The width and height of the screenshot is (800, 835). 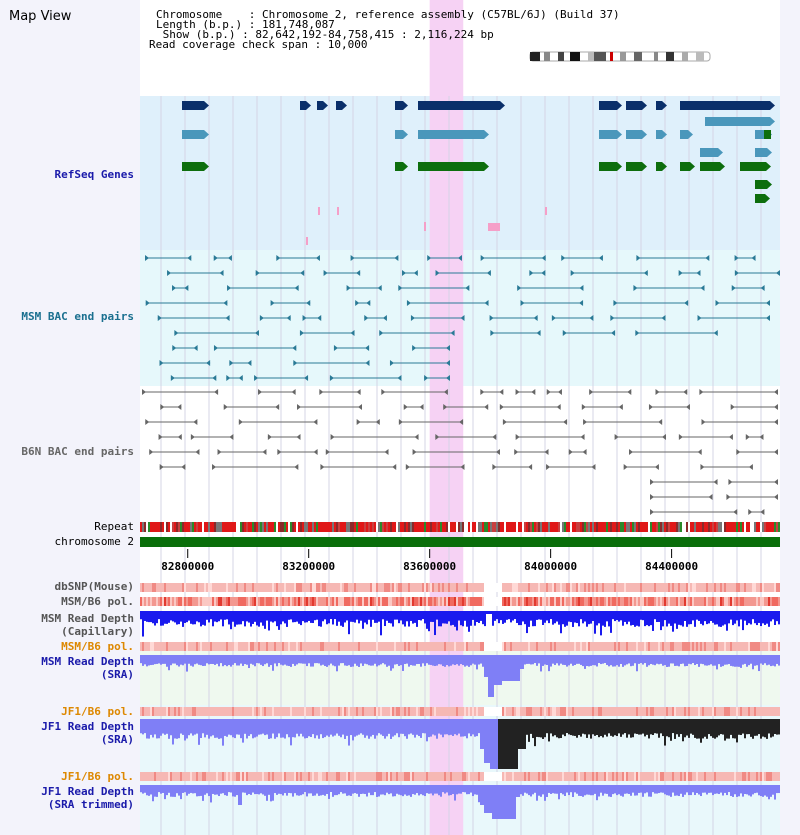 What do you see at coordinates (77, 451) in the screenshot?
I see `track-label-b6n-bac: B6N BAC end pairs` at bounding box center [77, 451].